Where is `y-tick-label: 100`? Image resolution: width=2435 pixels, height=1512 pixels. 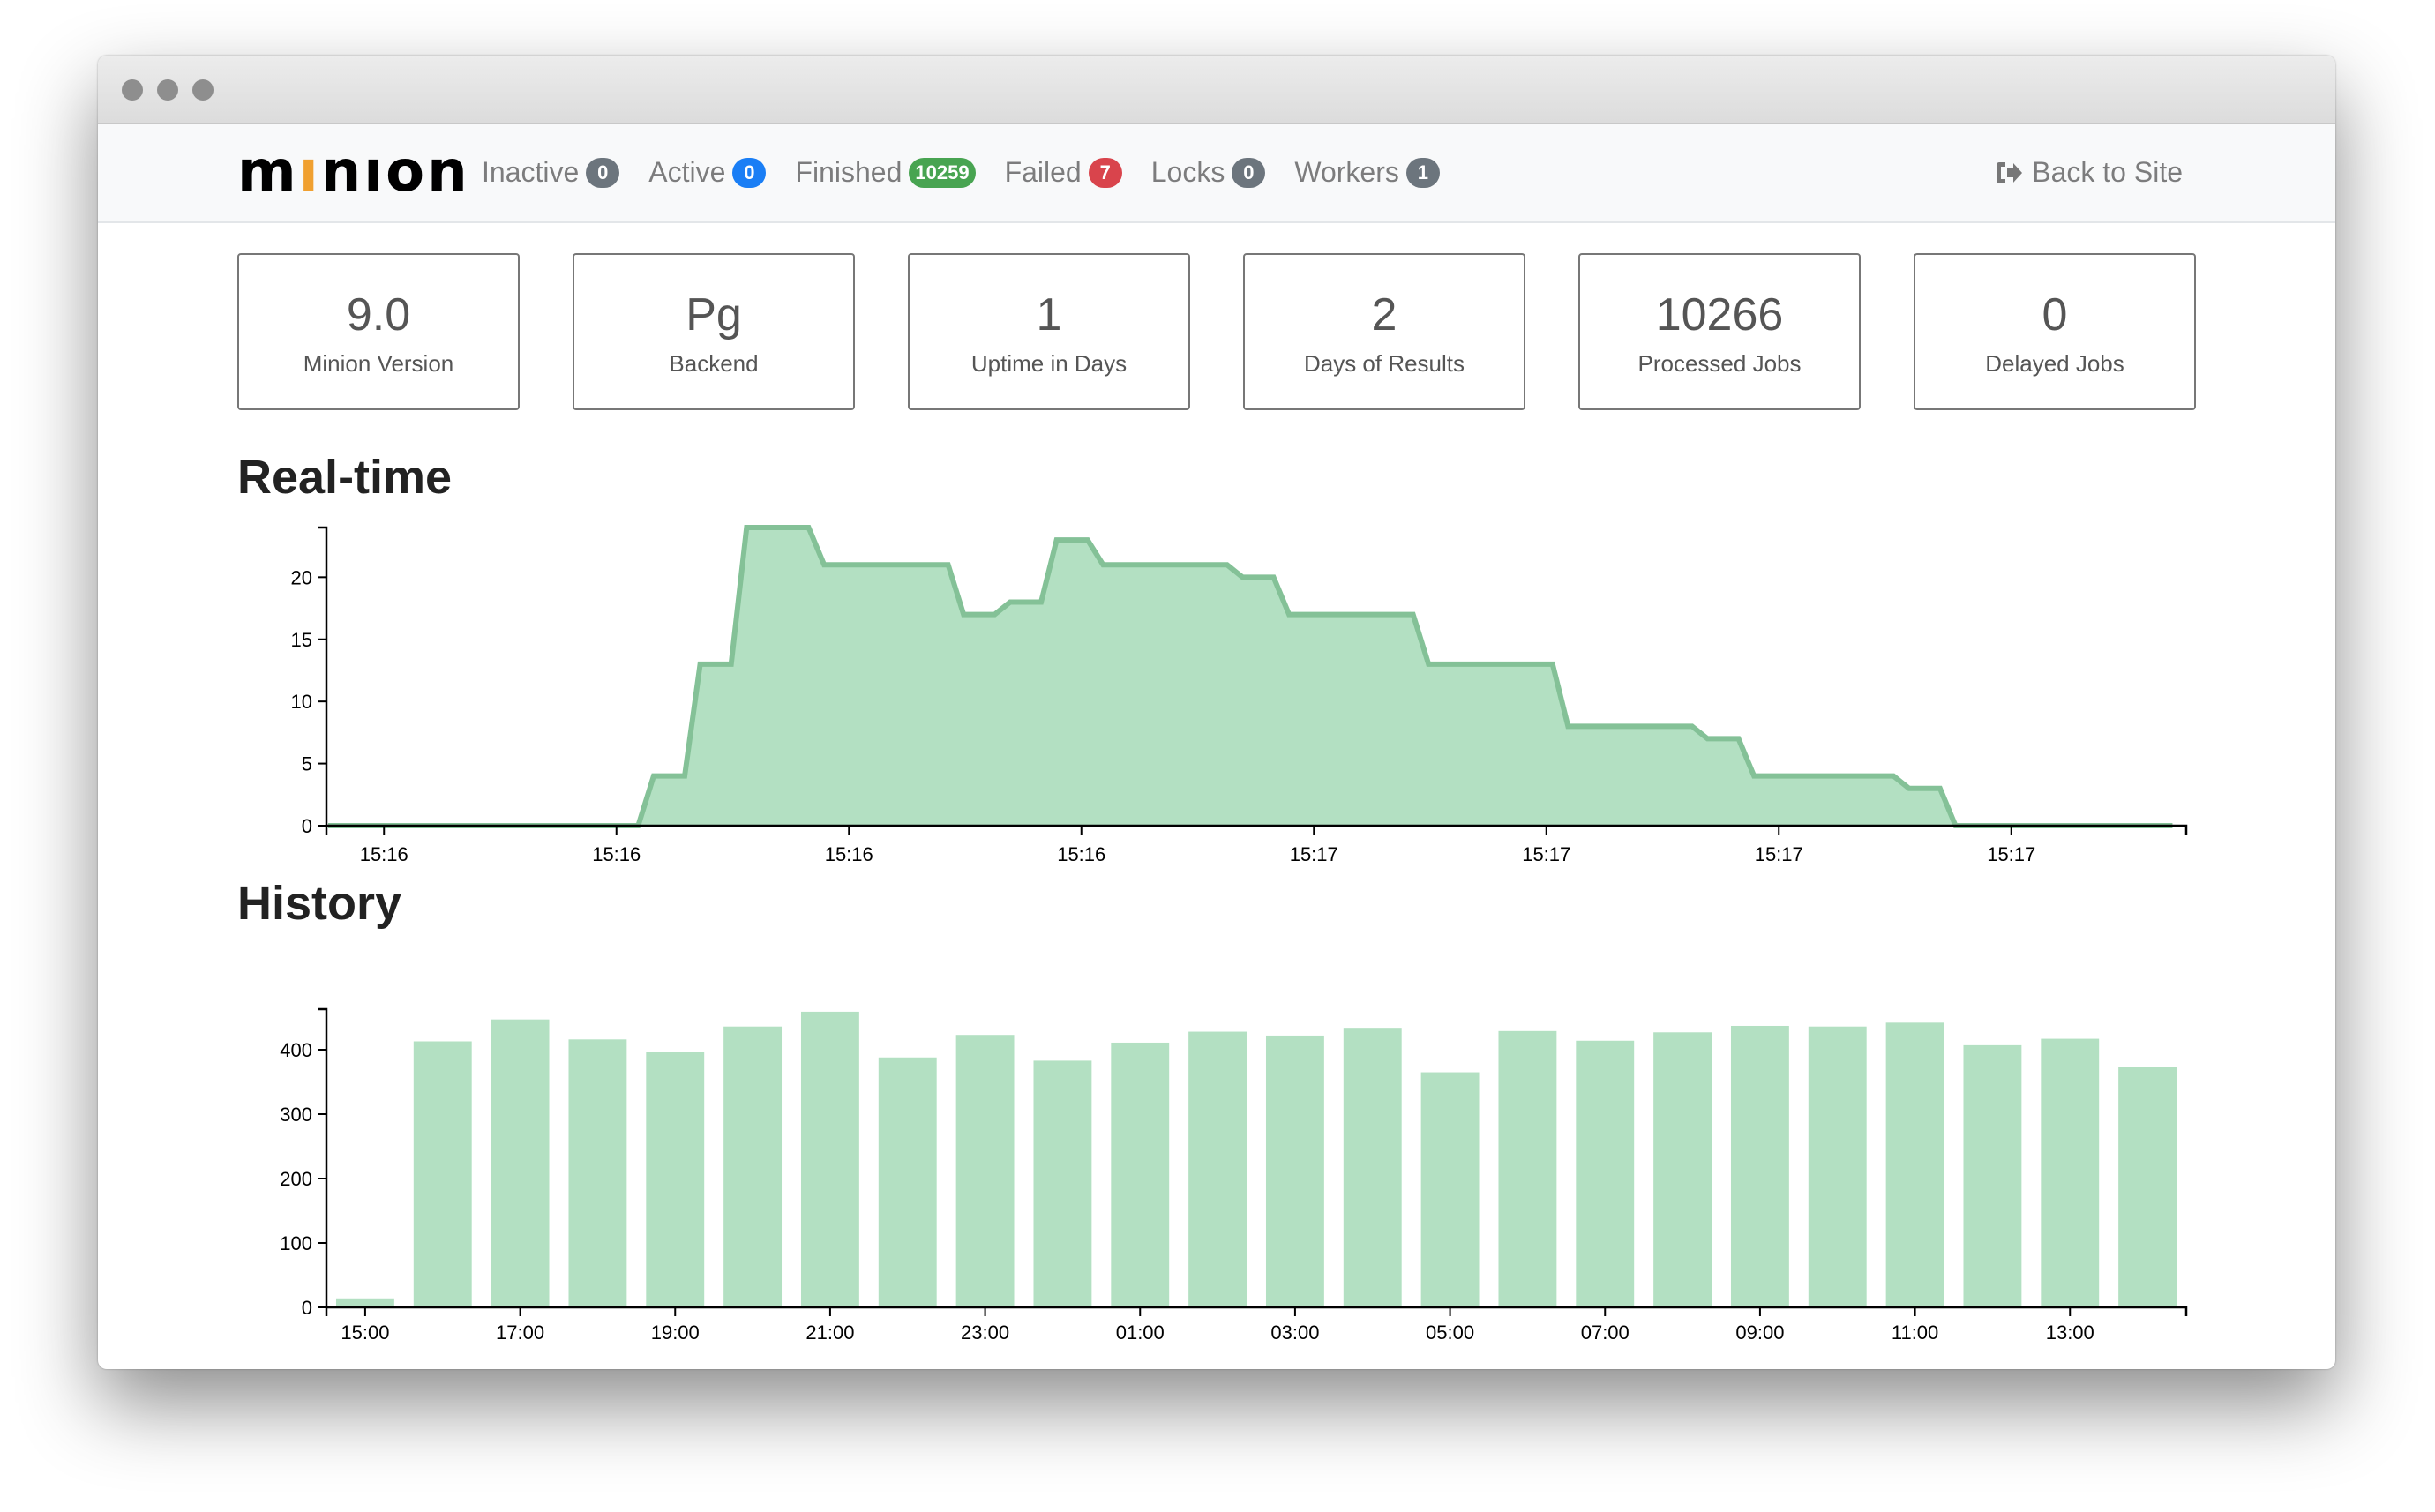
y-tick-label: 100 is located at coordinates (296, 1243).